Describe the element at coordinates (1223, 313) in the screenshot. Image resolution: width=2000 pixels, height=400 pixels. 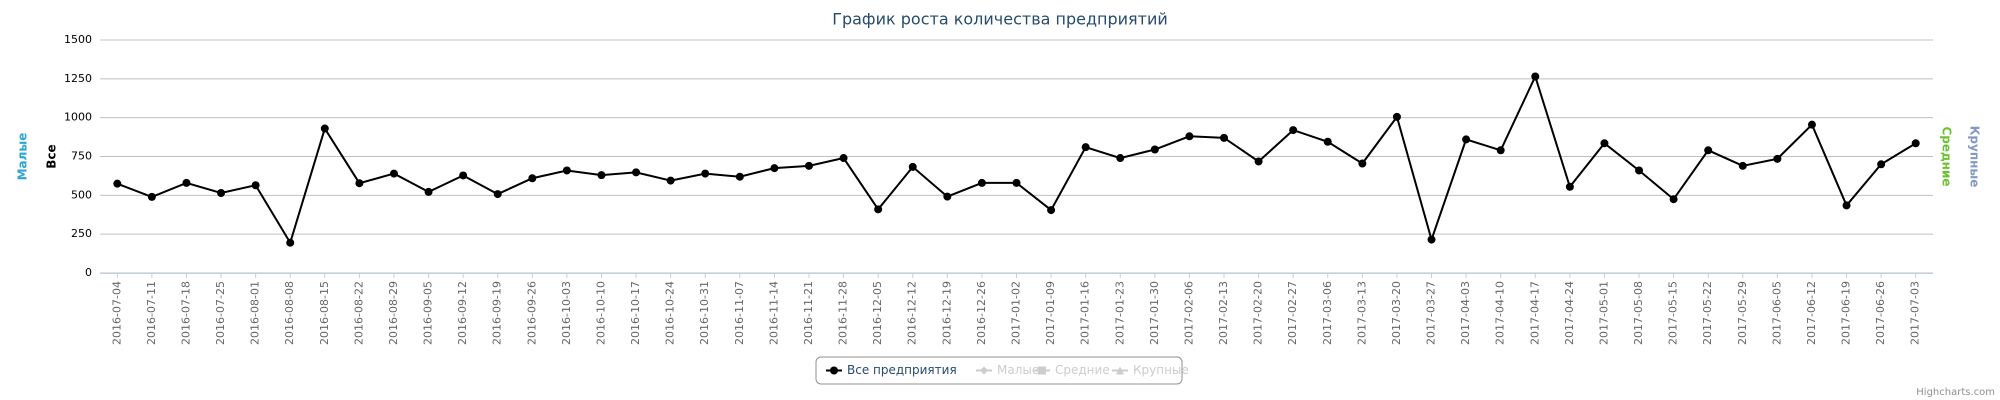
I see `x-tick-label: 2017-02-13` at that location.